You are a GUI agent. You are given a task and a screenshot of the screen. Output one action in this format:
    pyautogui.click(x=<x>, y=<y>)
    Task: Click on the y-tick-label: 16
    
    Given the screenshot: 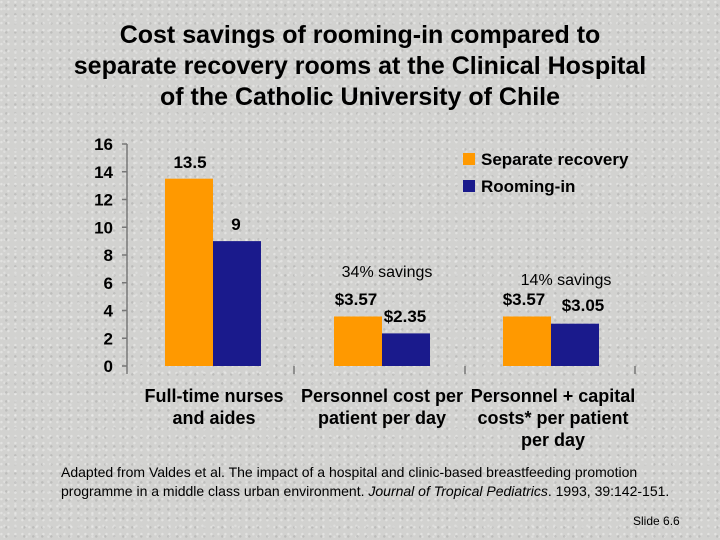 What is the action you would take?
    pyautogui.click(x=103, y=144)
    